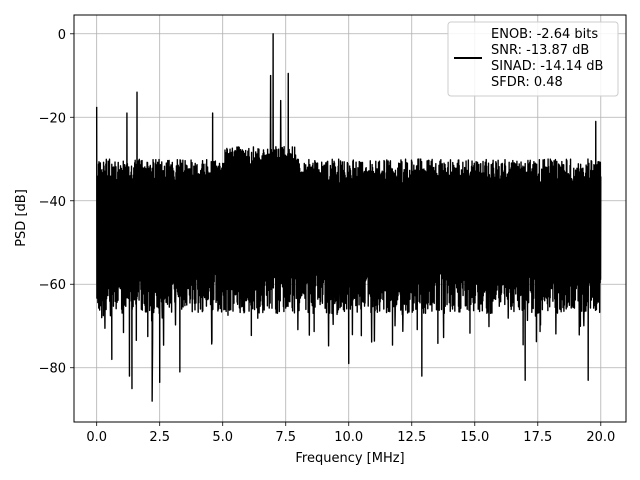  Describe the element at coordinates (349, 458) in the screenshot. I see `x-axis-label: Frequency [MHz]` at that location.